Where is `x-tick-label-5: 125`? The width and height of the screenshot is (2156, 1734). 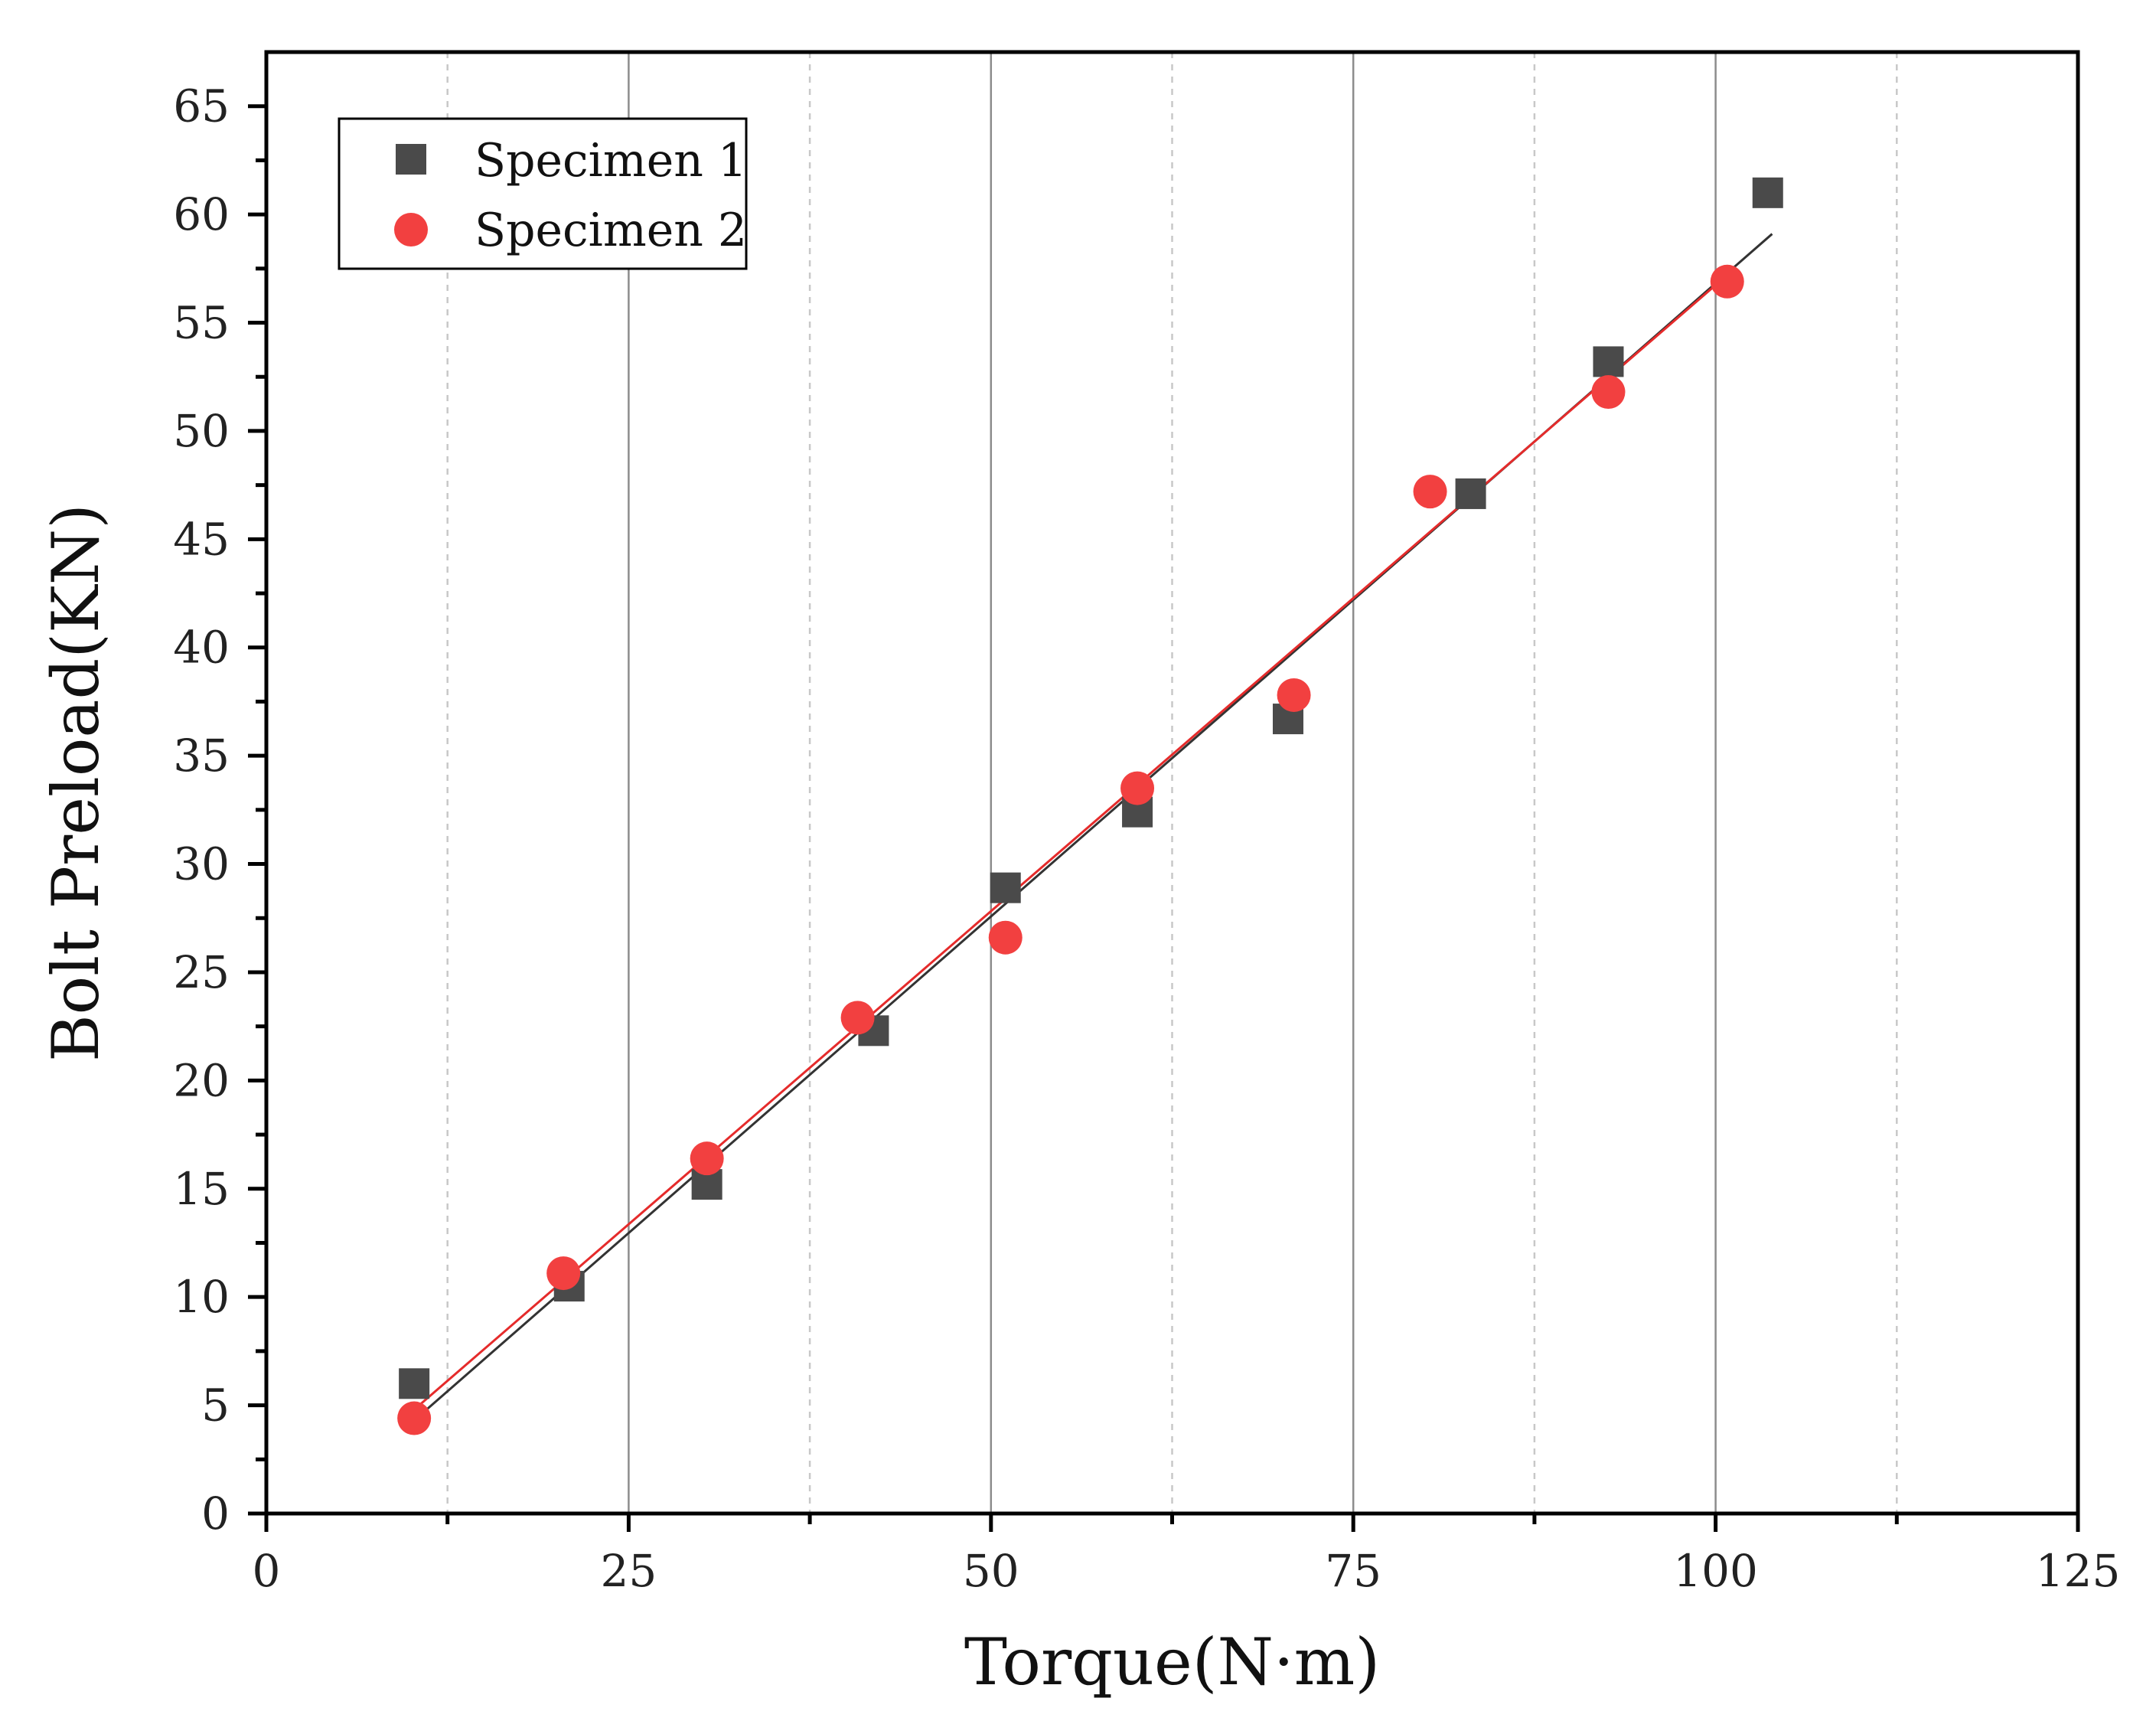
x-tick-label-5: 125 is located at coordinates (2078, 1571).